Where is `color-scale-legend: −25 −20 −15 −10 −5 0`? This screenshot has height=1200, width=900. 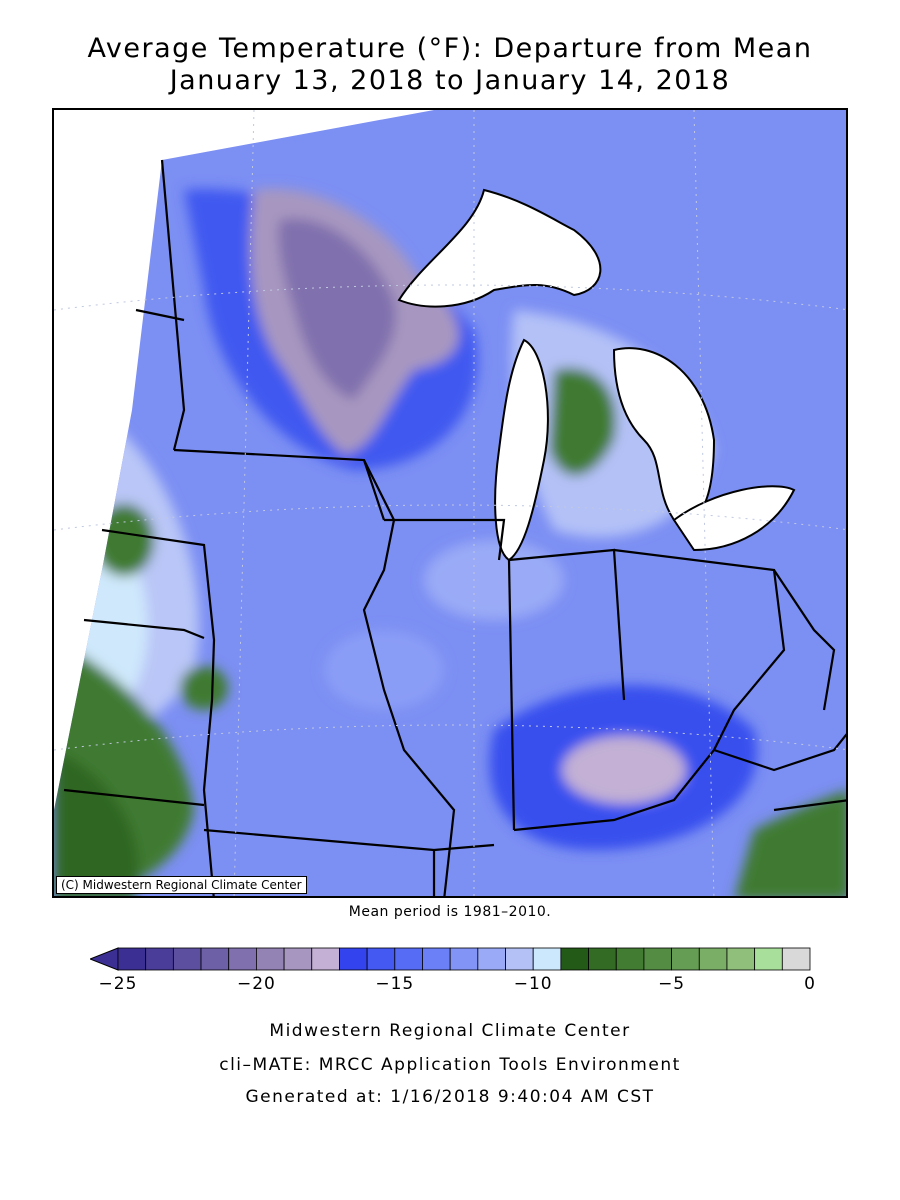 color-scale-legend: −25 −20 −15 −10 −5 0 is located at coordinates (451, 971).